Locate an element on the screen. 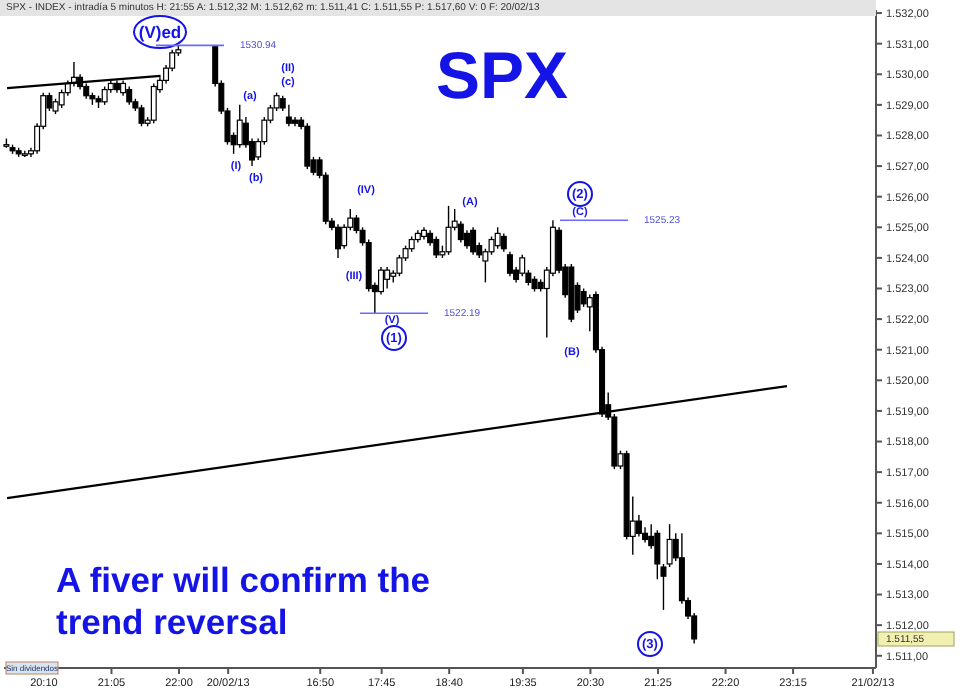 Image resolution: width=960 pixels, height=696 pixels. circled-wave-label: (V)ed is located at coordinates (160, 32).